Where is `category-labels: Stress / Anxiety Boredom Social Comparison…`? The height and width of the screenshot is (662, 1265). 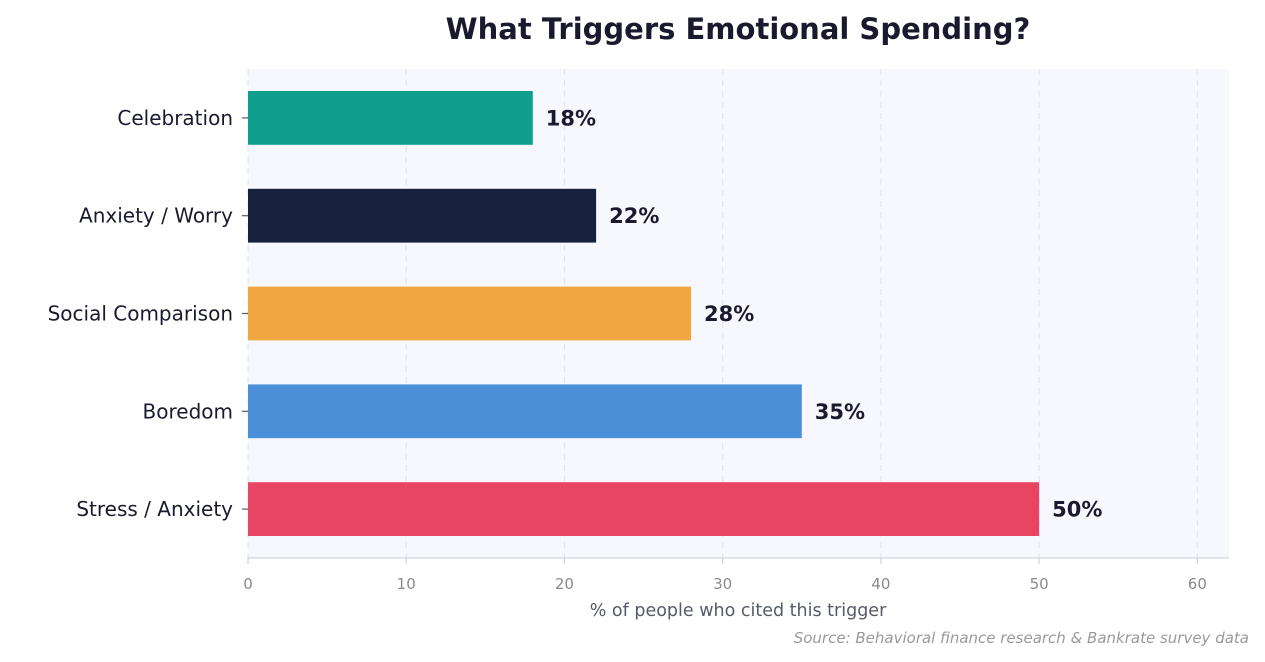
category-labels: Stress / Anxiety Boredom Social Comparison… is located at coordinates (148, 313).